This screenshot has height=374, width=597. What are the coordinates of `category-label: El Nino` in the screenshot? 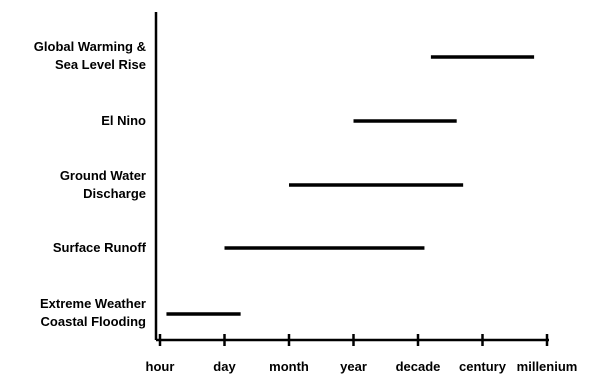 It's located at (123, 120).